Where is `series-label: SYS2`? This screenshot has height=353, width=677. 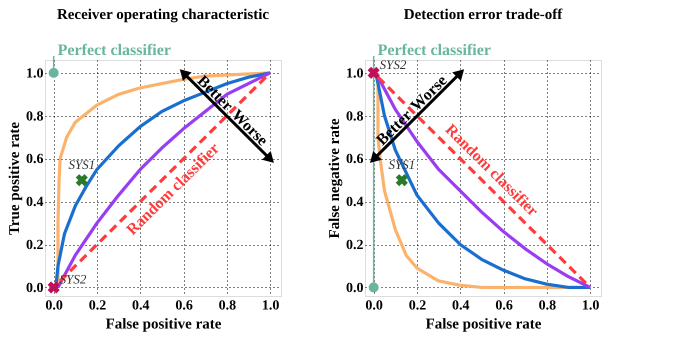
series-label: SYS2 is located at coordinates (393, 64).